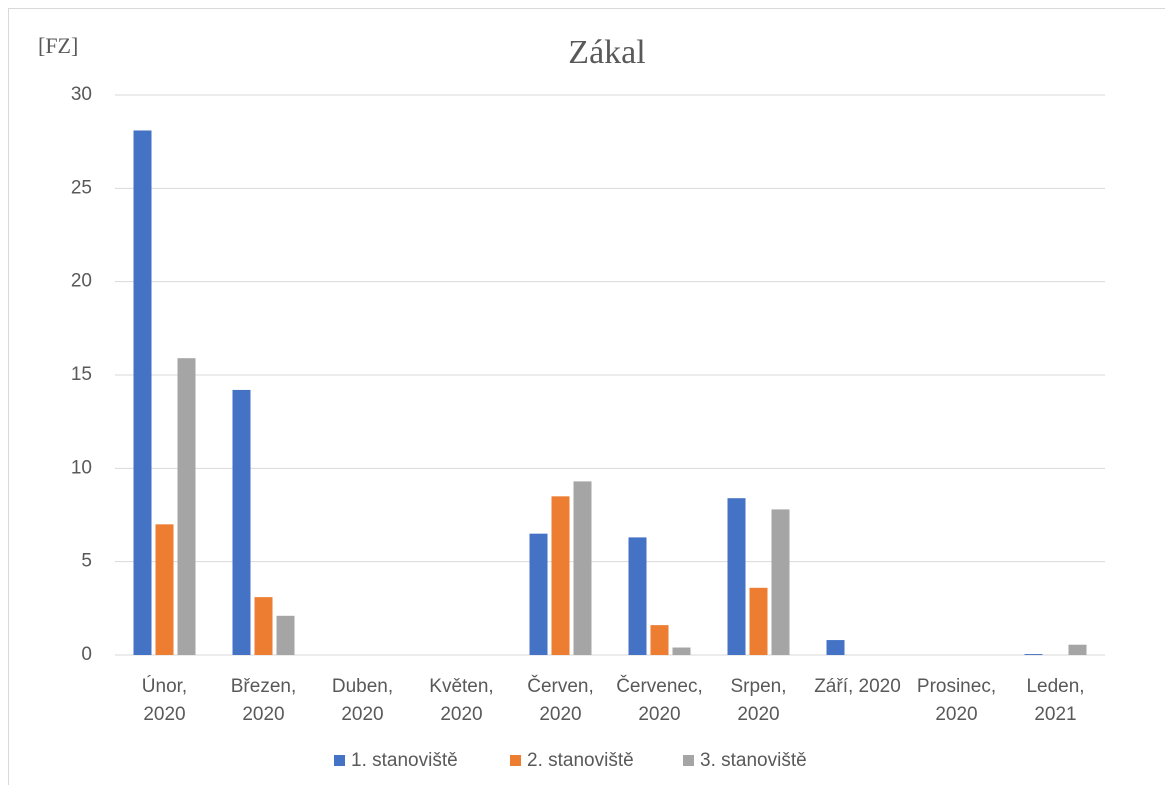 Image resolution: width=1165 pixels, height=785 pixels. What do you see at coordinates (86, 654) in the screenshot?
I see `y-tick-label: 0` at bounding box center [86, 654].